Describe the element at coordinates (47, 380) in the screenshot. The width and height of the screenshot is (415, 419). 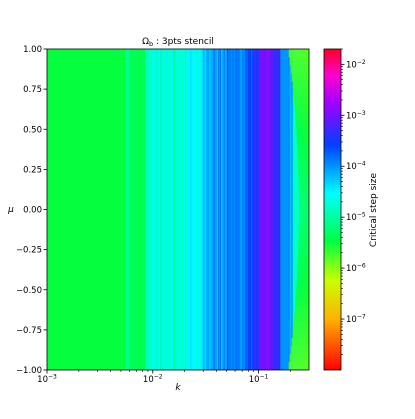
I see `x-tick-label: 10⁻³` at that location.